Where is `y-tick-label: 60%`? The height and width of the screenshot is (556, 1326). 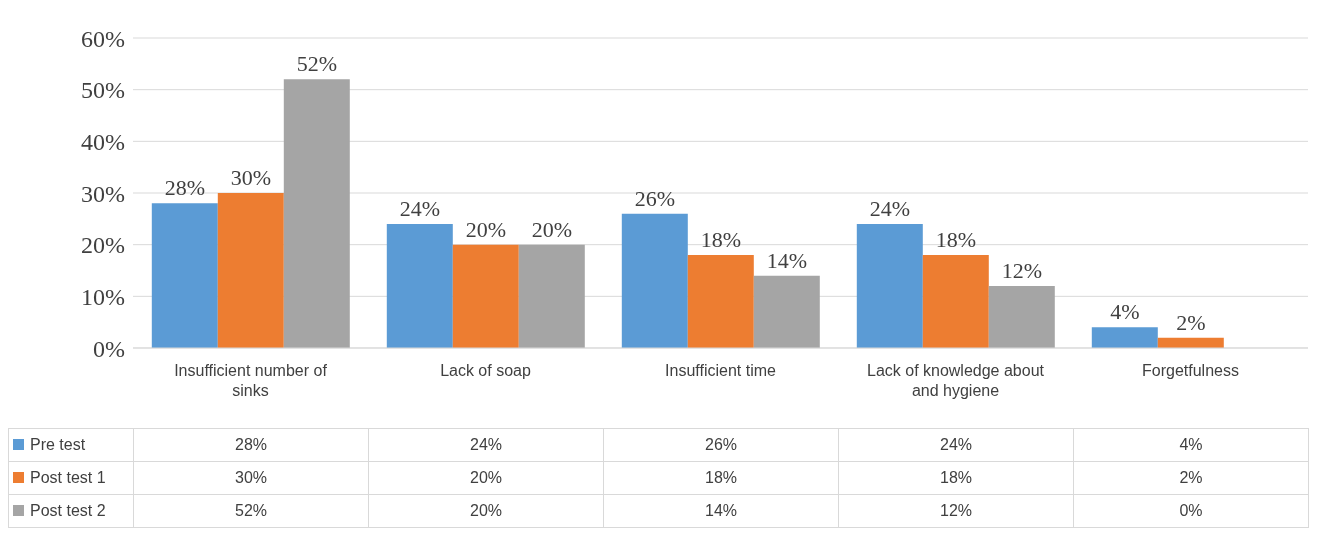 y-tick-label: 60% is located at coordinates (103, 38).